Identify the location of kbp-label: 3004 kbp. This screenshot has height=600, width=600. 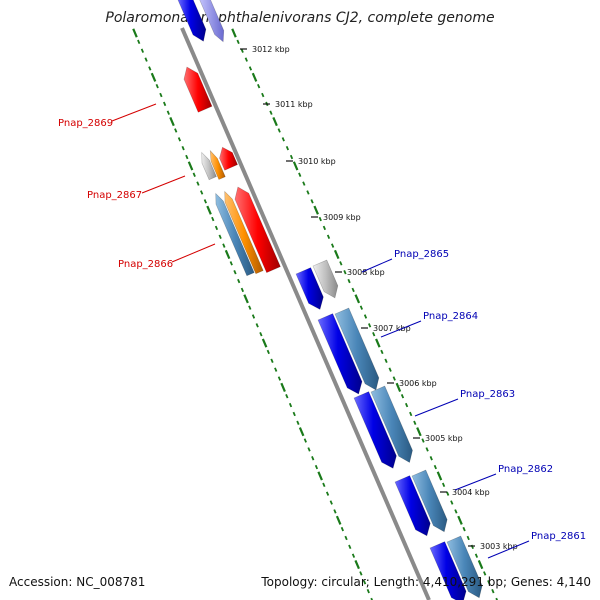
(471, 492).